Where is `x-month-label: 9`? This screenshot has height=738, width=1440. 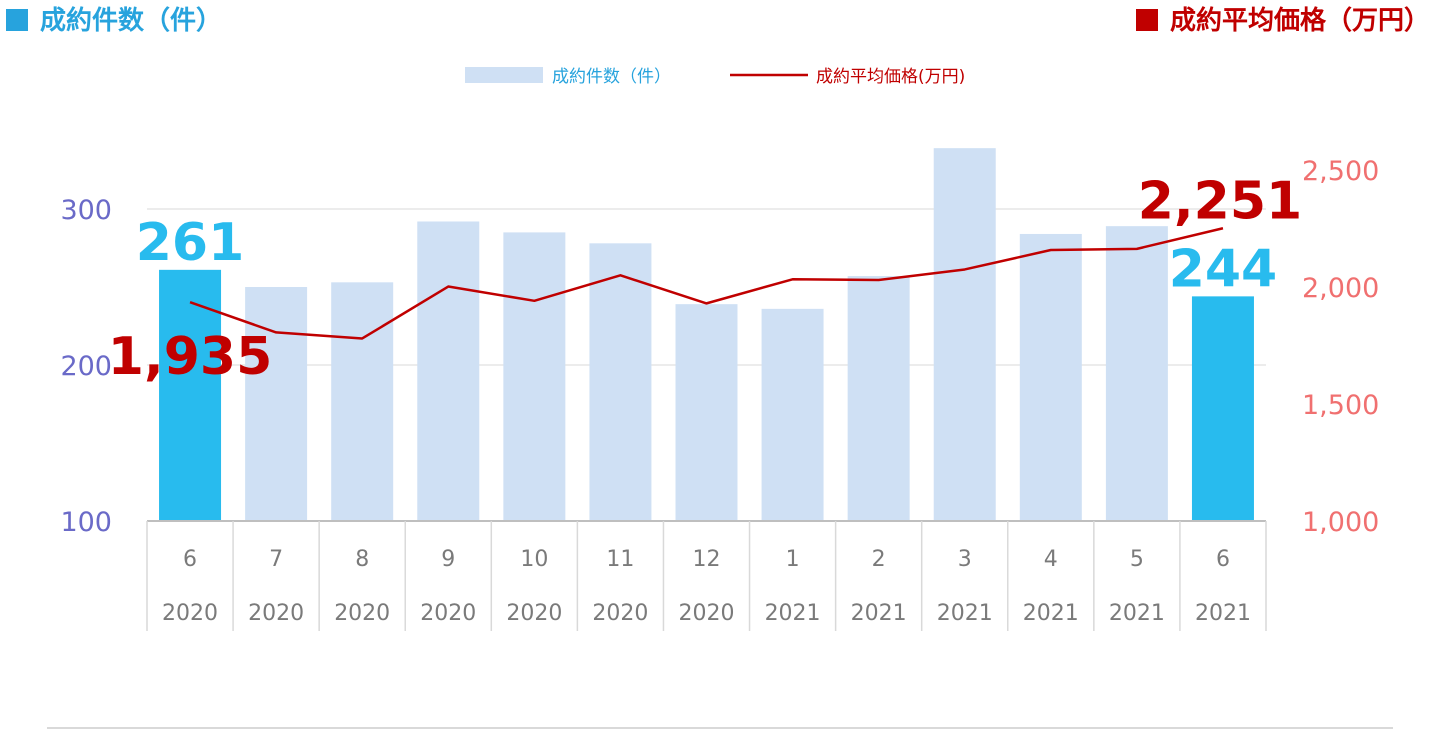
x-month-label: 9 is located at coordinates (448, 559).